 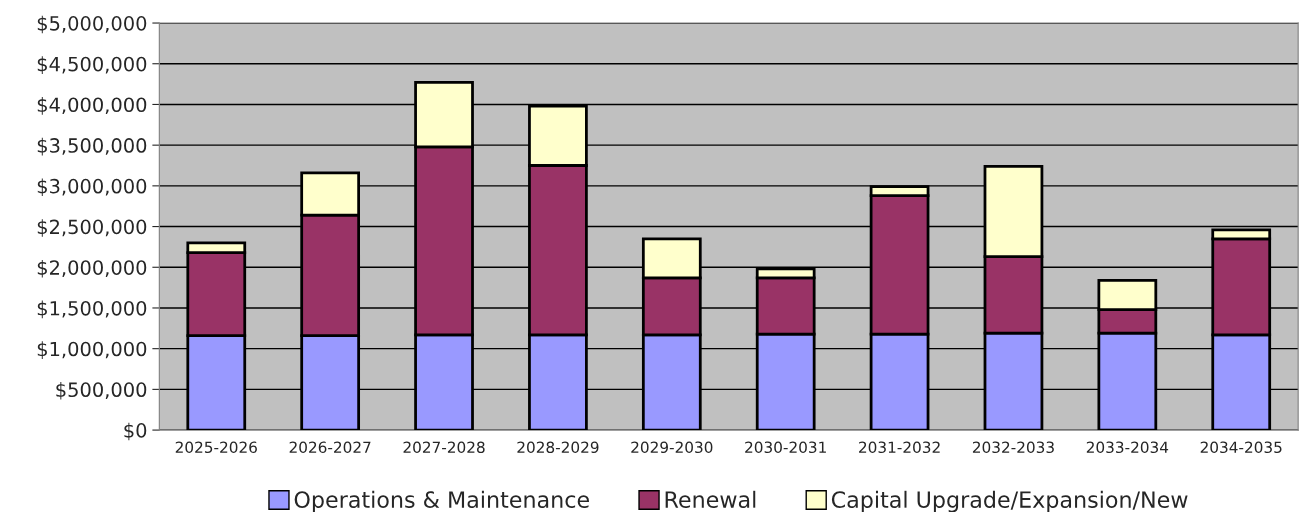 I want to click on x-tick-label: 2033-2034, so click(x=1127, y=447).